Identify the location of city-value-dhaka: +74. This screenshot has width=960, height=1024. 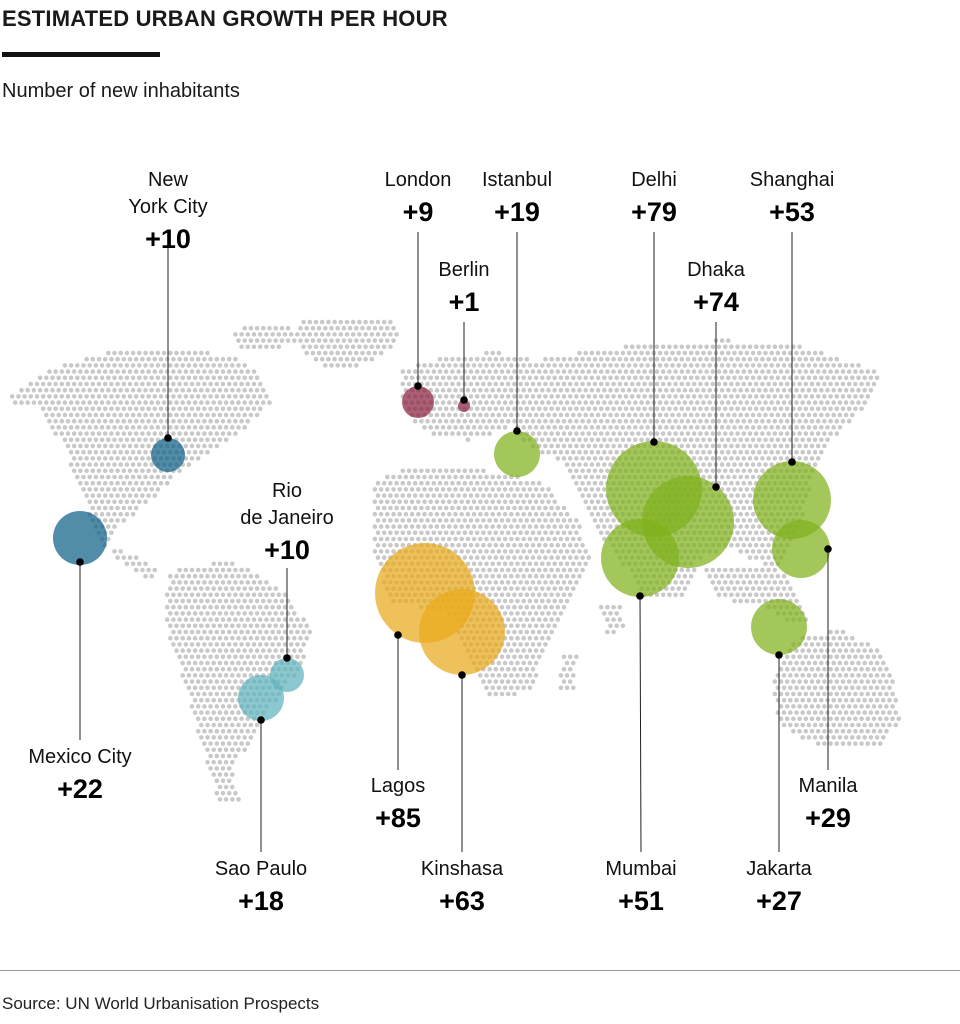
(716, 302).